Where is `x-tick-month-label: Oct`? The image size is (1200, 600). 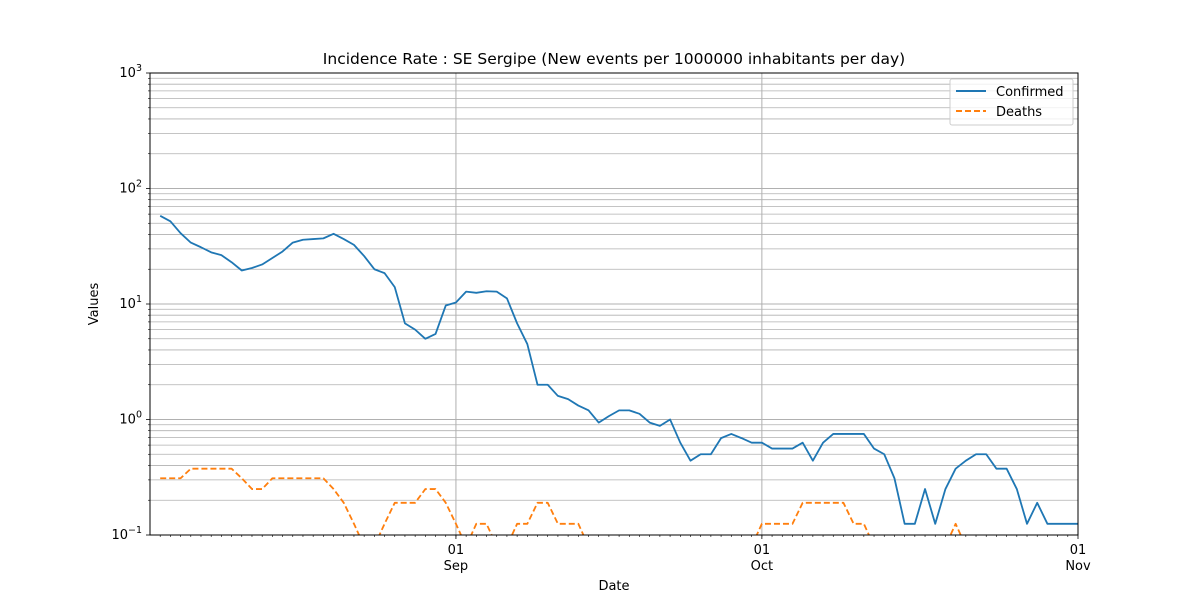
x-tick-month-label: Oct is located at coordinates (762, 566).